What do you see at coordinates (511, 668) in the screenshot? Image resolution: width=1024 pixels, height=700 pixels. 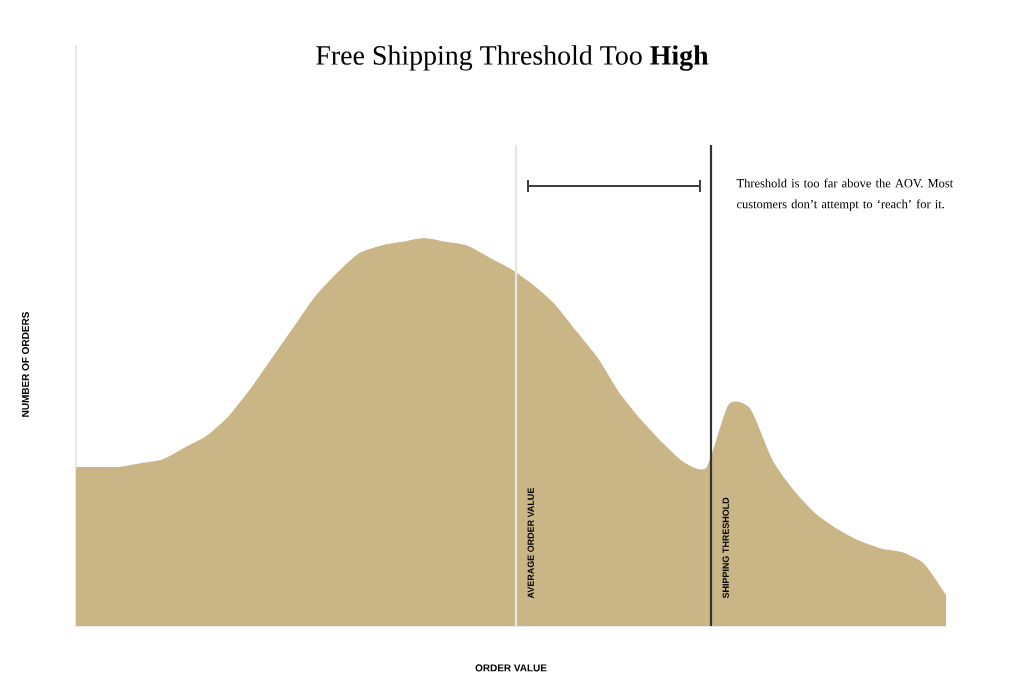 I see `x-axis-title: ORDER VALUE` at bounding box center [511, 668].